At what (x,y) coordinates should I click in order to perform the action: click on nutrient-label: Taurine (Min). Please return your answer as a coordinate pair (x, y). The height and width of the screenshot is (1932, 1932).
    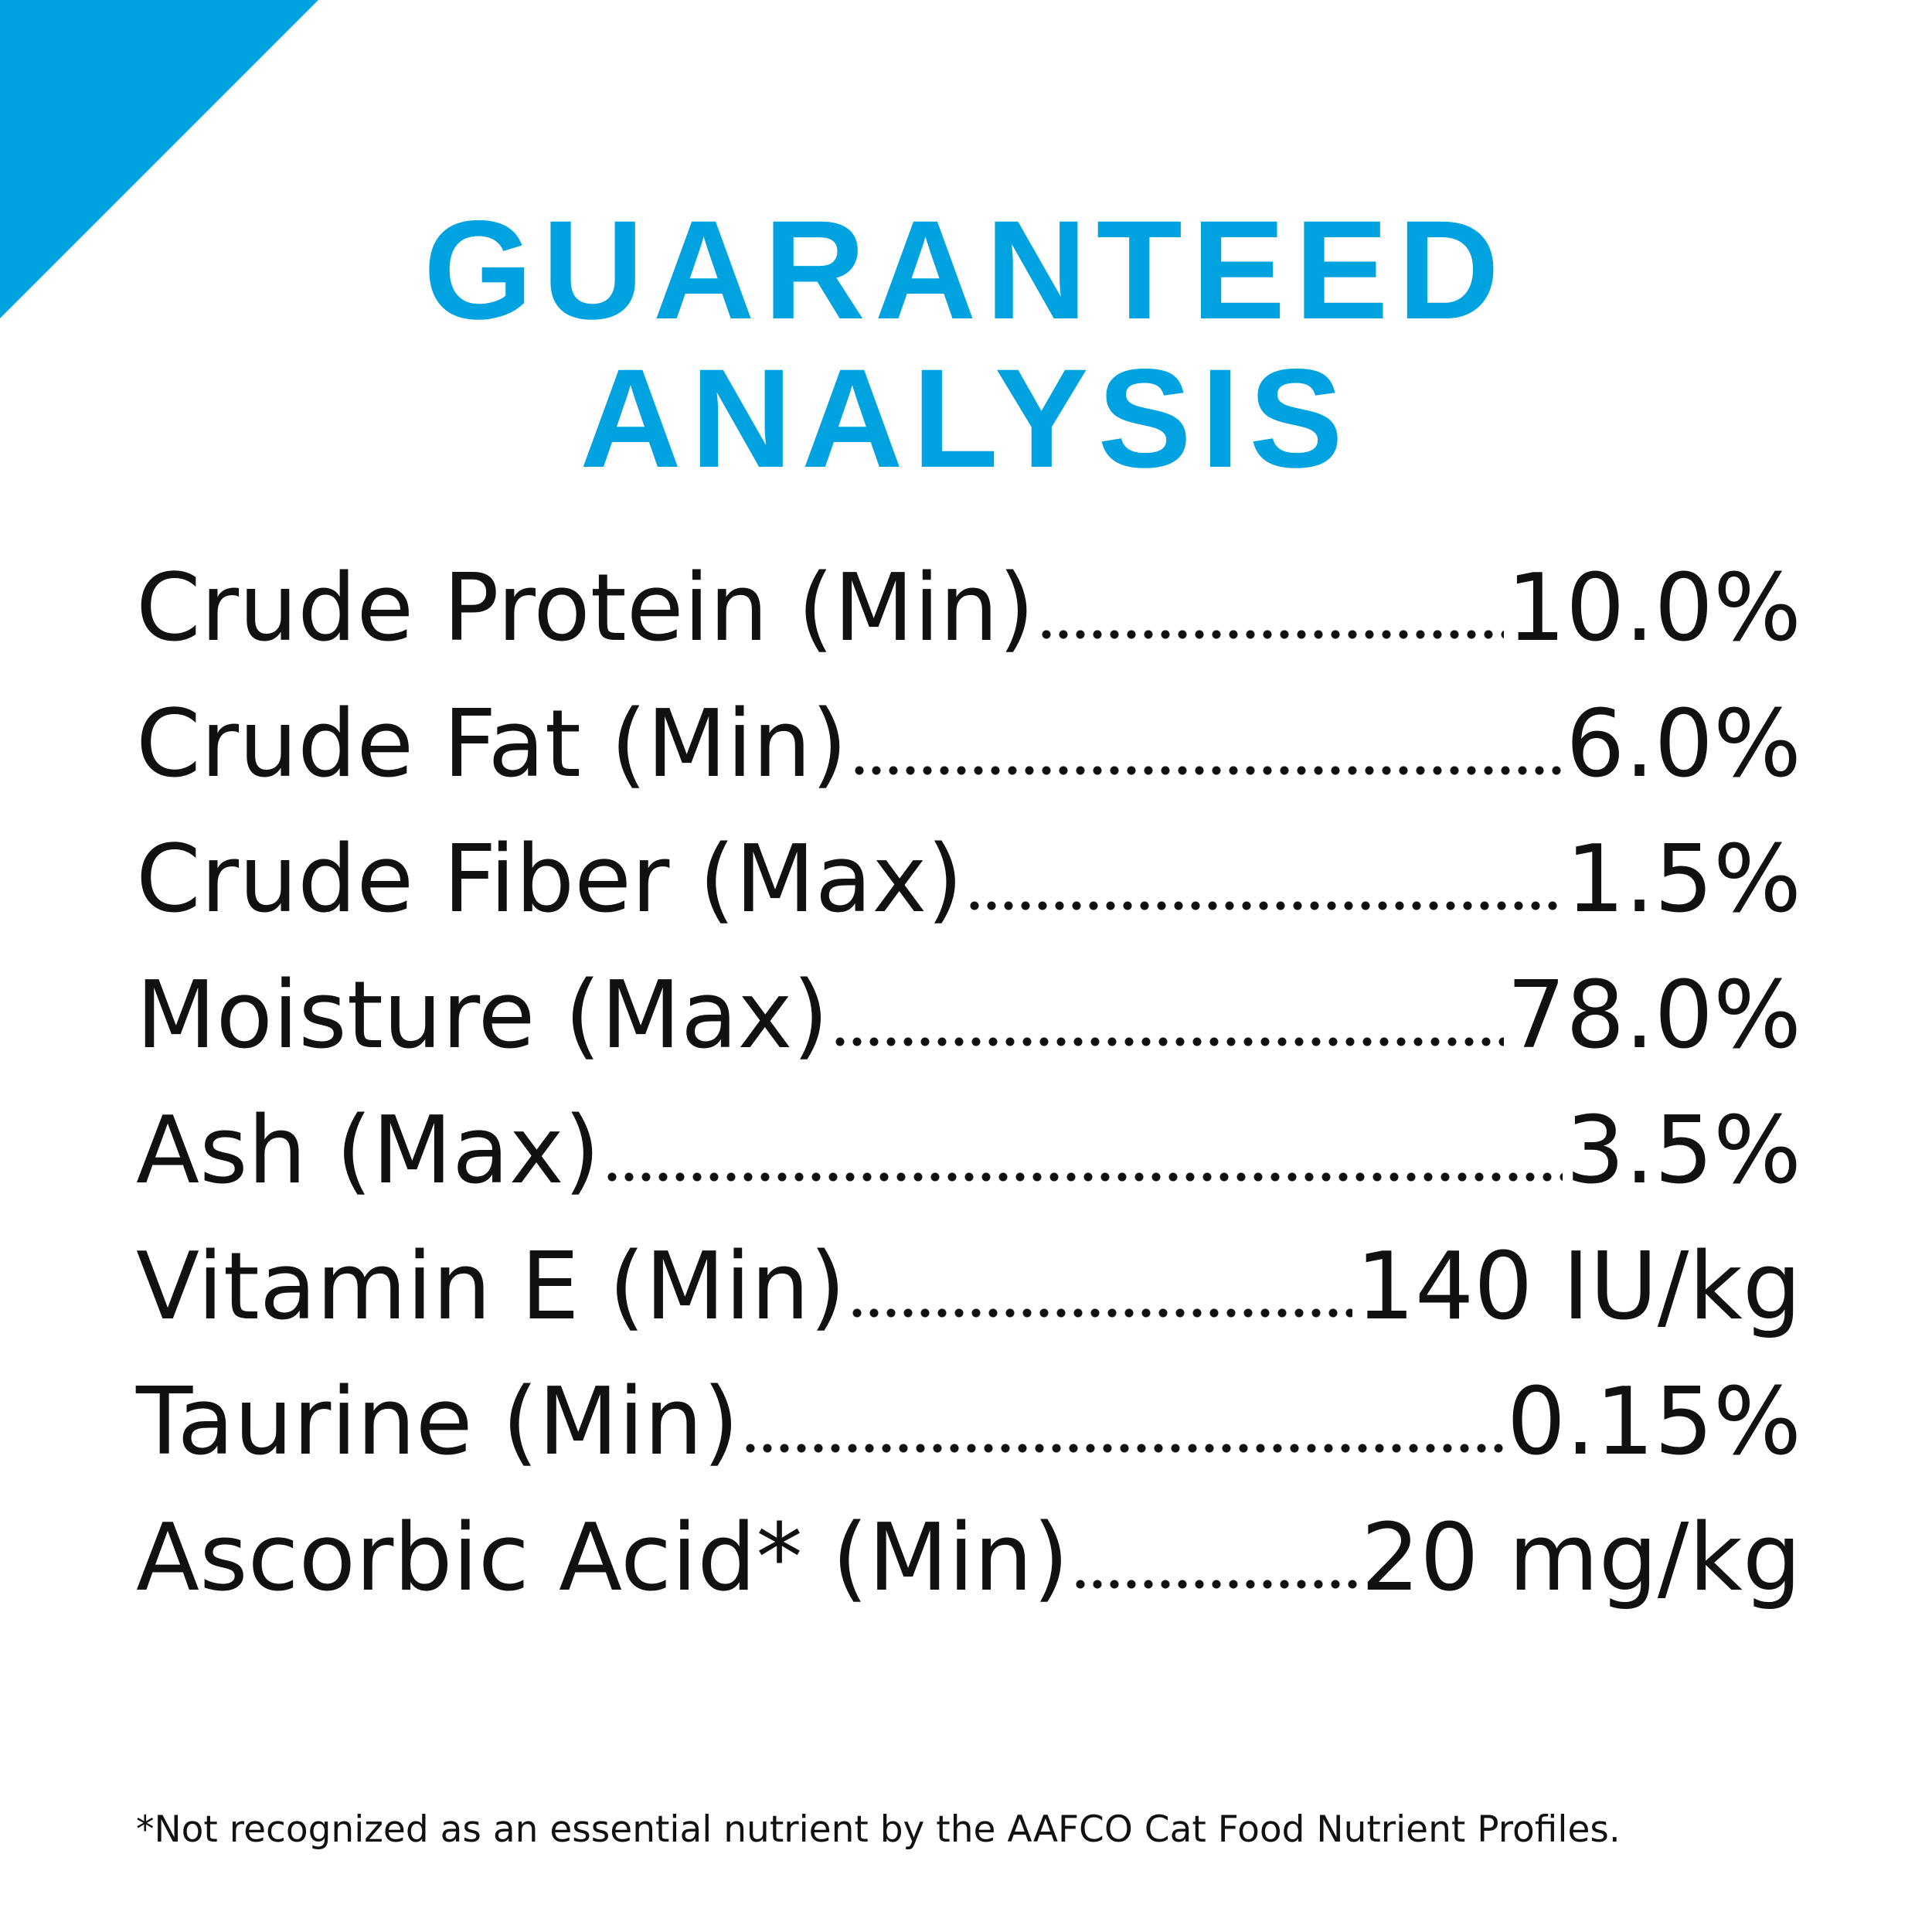
    Looking at the image, I should click on (438, 1423).